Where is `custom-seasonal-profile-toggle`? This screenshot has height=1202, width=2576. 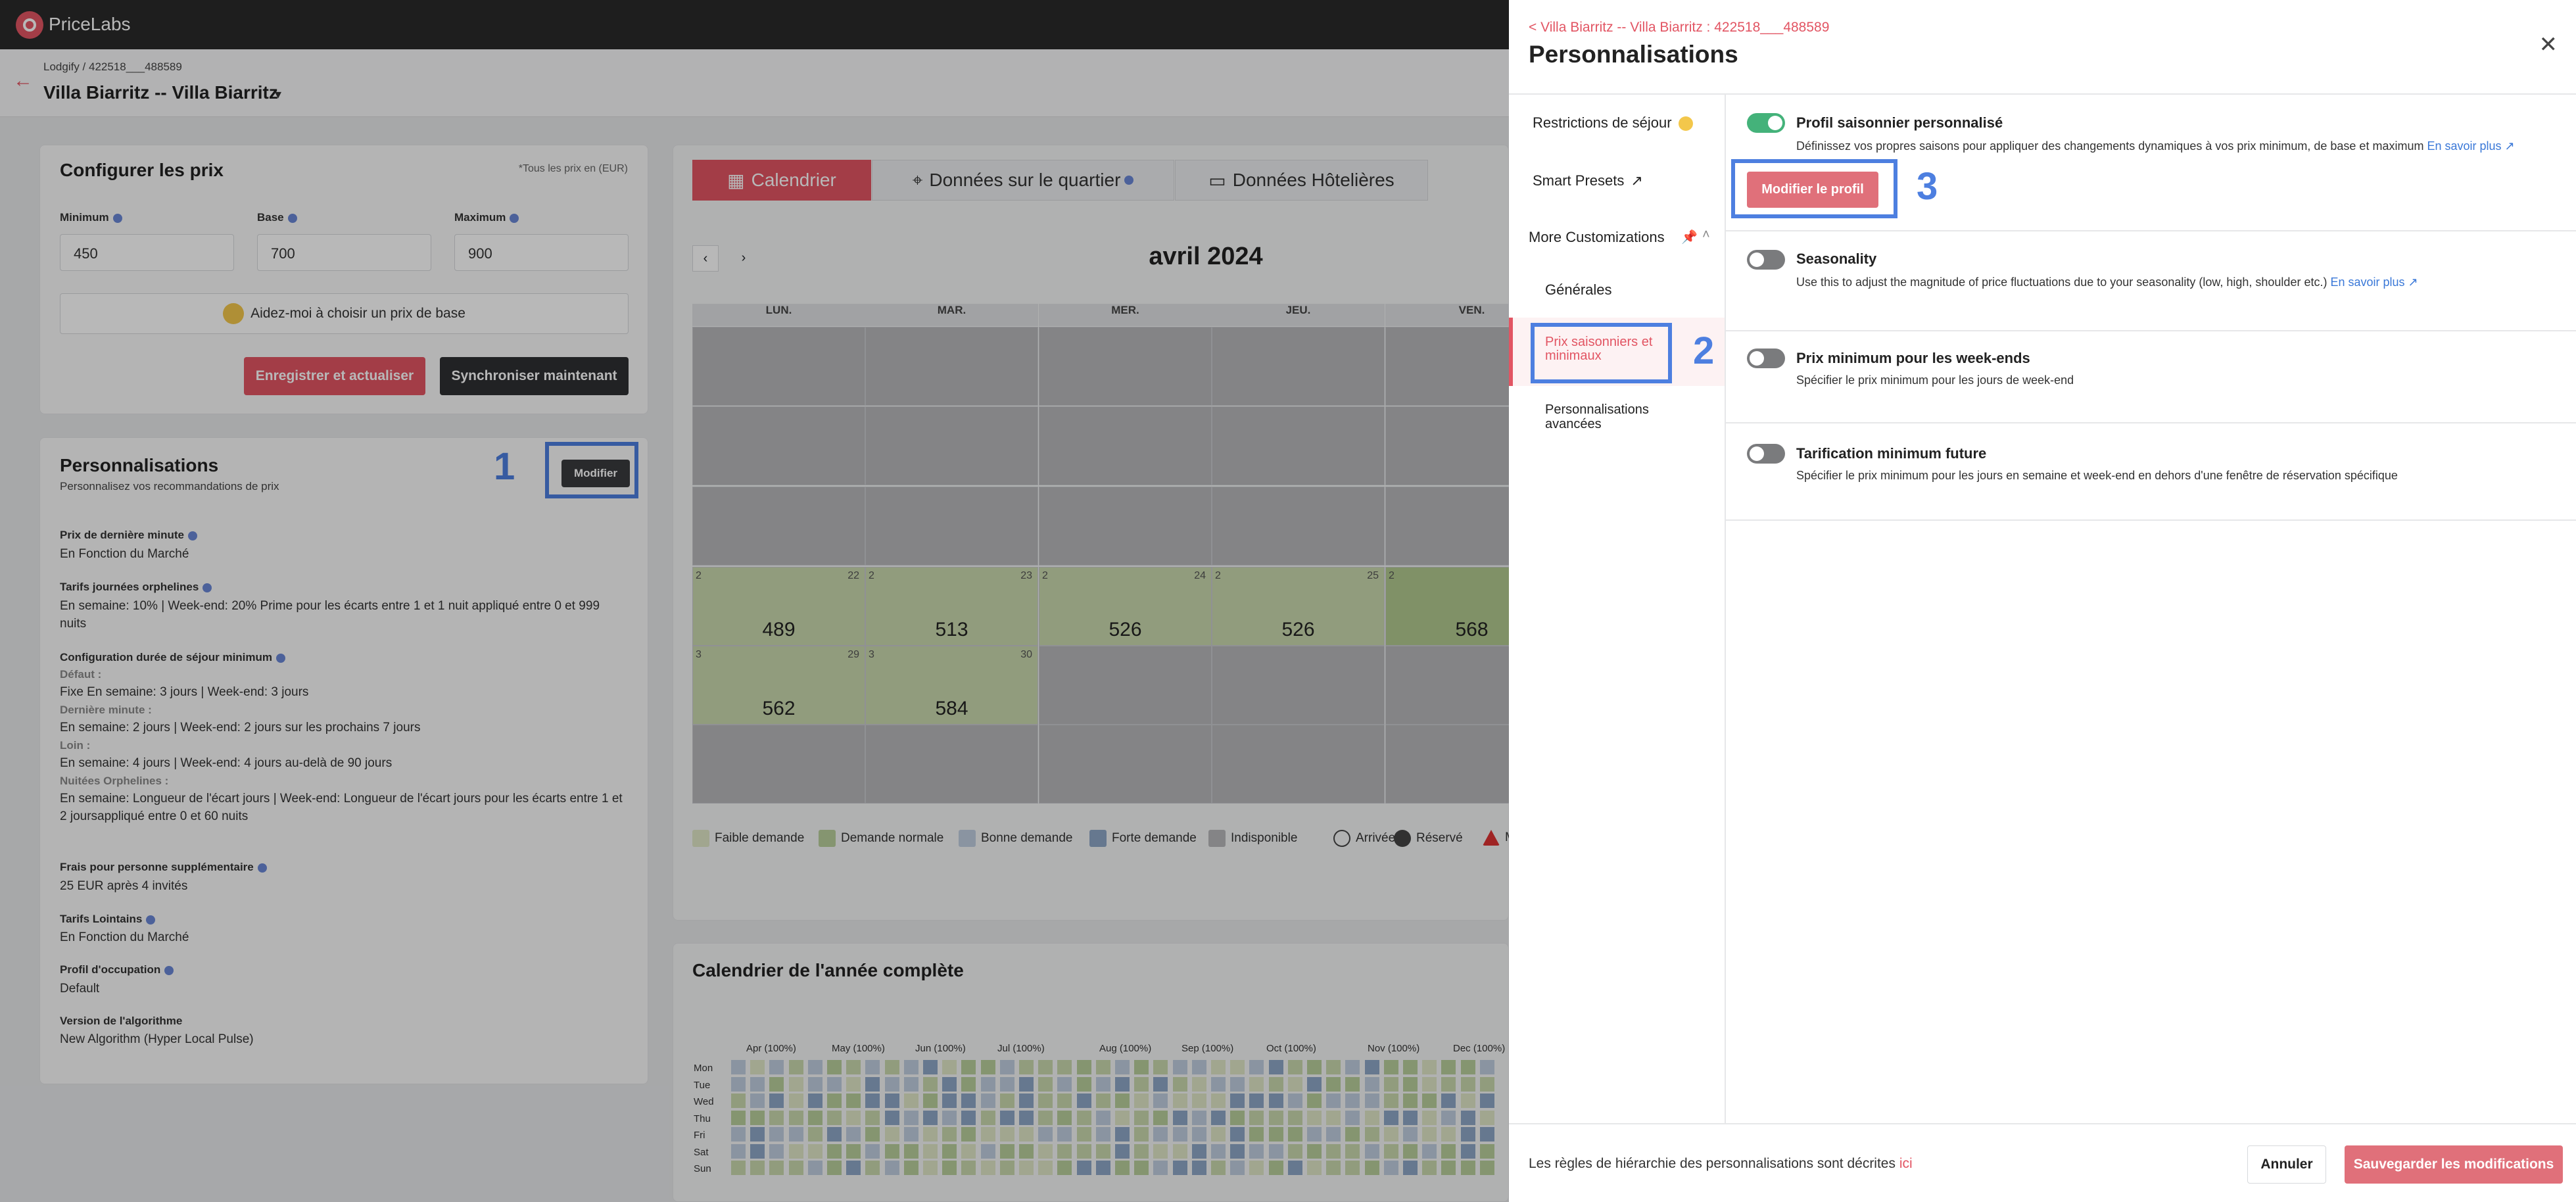 custom-seasonal-profile-toggle is located at coordinates (1766, 123).